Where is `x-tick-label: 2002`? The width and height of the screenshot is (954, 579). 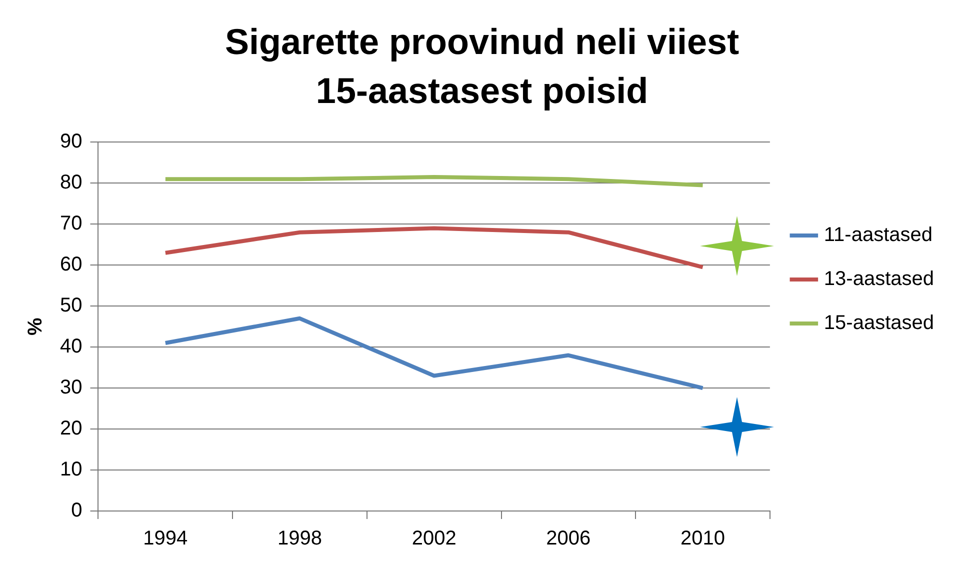 x-tick-label: 2002 is located at coordinates (434, 539).